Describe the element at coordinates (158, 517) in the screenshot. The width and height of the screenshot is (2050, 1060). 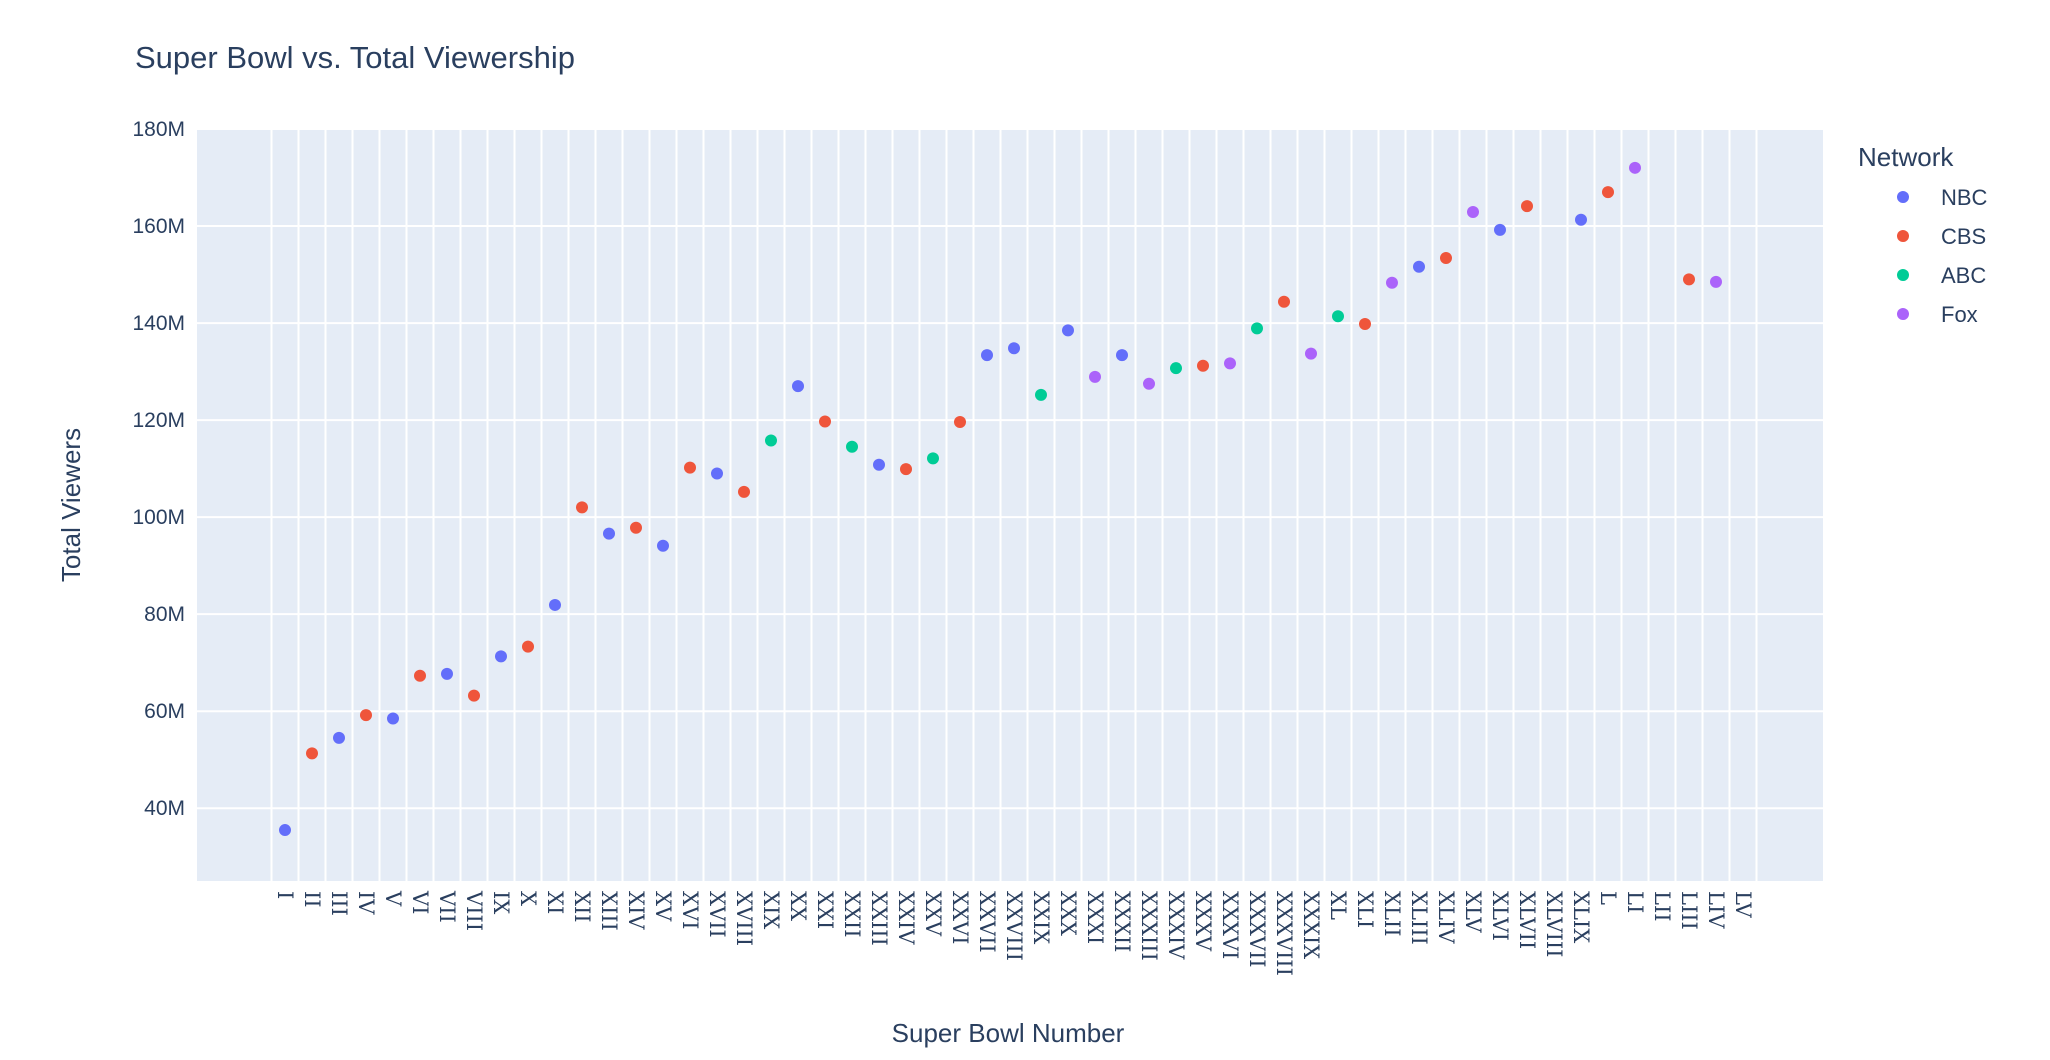
I see `y-tick-label: 100M` at that location.